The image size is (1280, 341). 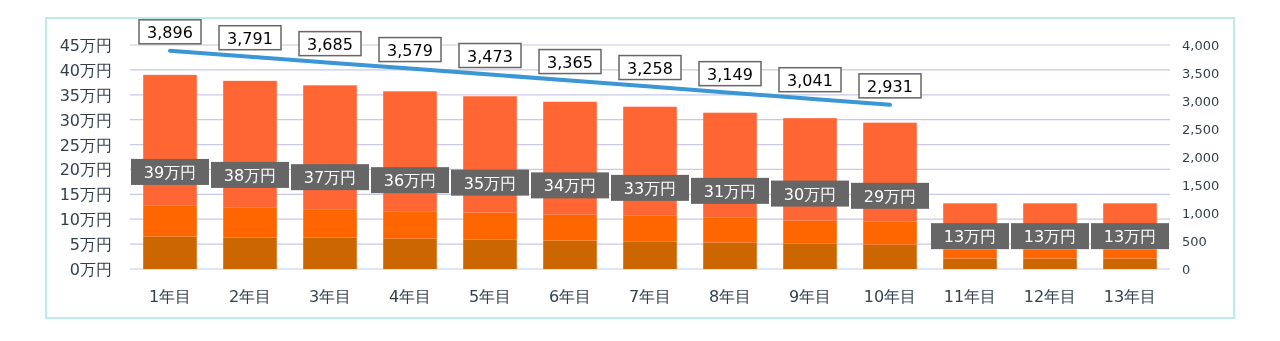 What do you see at coordinates (730, 74) in the screenshot?
I see `data-label: 3,149` at bounding box center [730, 74].